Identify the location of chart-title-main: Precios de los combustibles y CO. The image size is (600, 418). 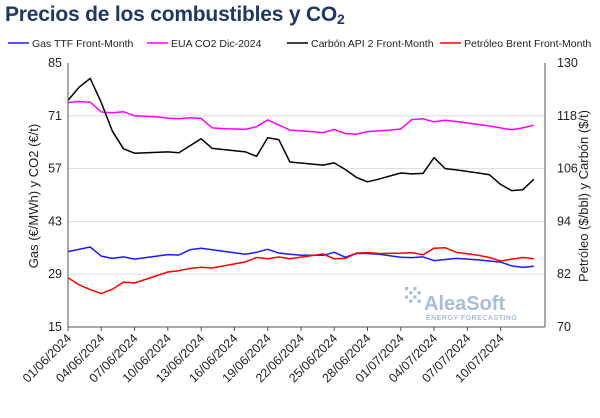
(171, 14).